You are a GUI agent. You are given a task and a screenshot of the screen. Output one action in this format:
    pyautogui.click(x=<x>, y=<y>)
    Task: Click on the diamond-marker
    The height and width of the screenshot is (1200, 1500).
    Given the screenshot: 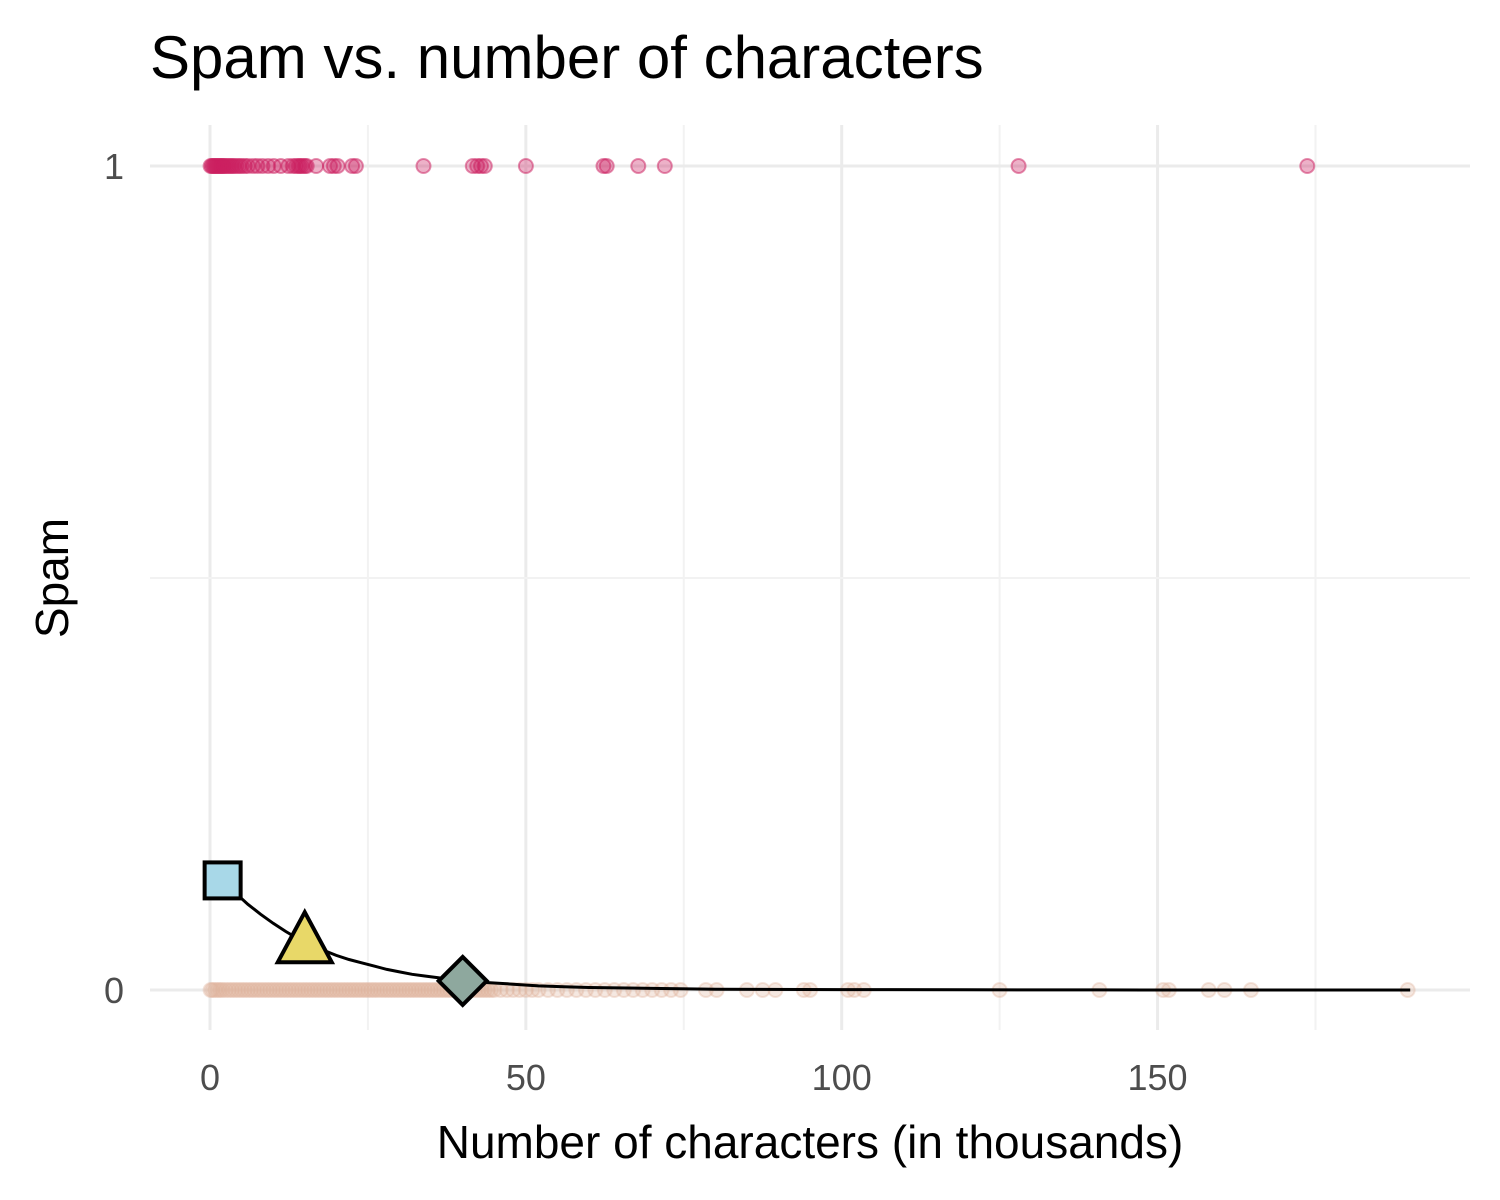 What is the action you would take?
    pyautogui.click(x=462, y=981)
    